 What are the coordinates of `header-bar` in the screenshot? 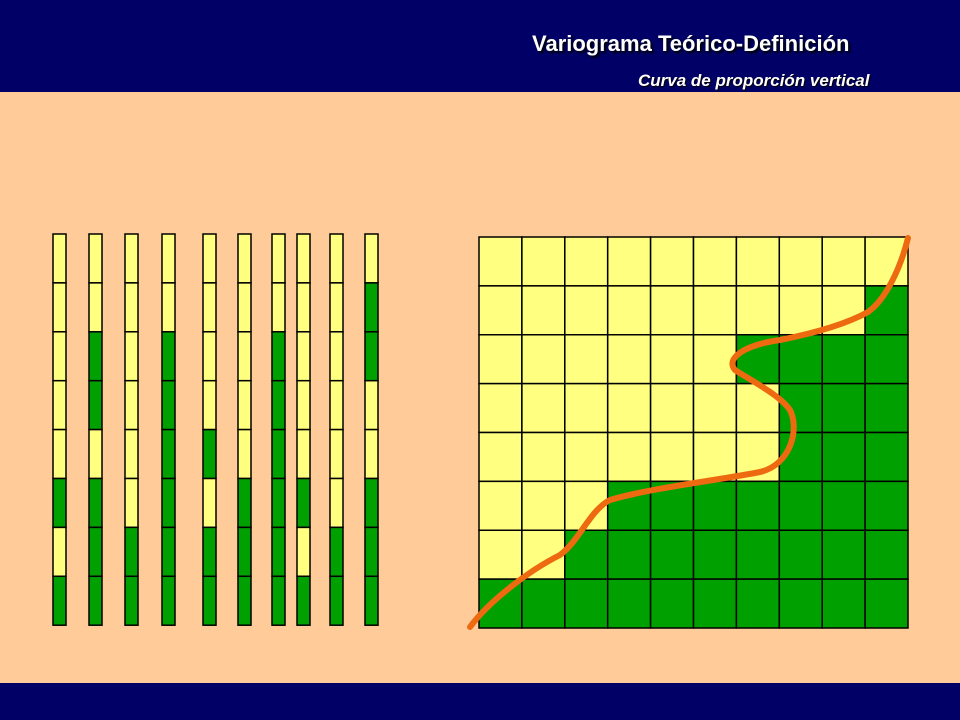 It's located at (480, 46).